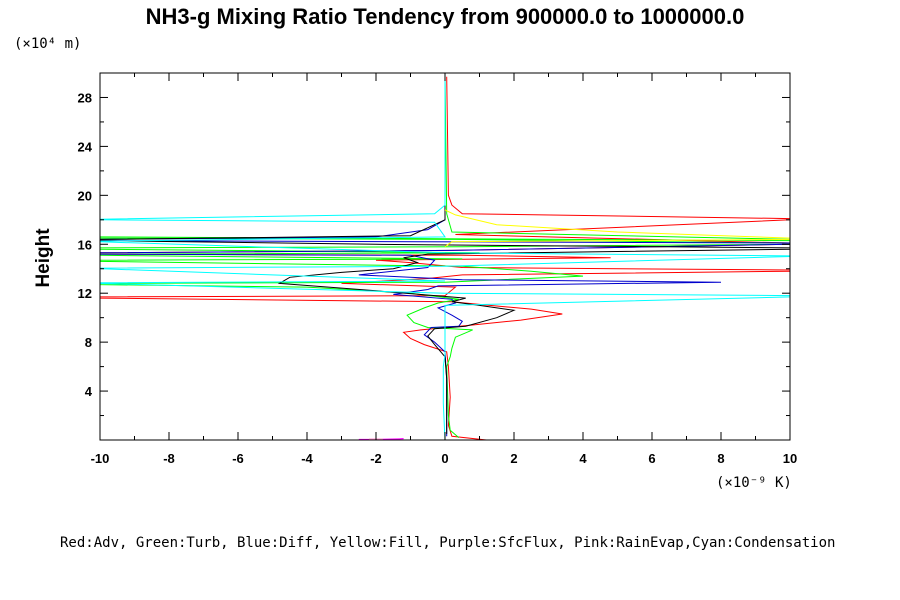 The image size is (900, 600). Describe the element at coordinates (238, 458) in the screenshot. I see `x-tick-label: -6` at that location.